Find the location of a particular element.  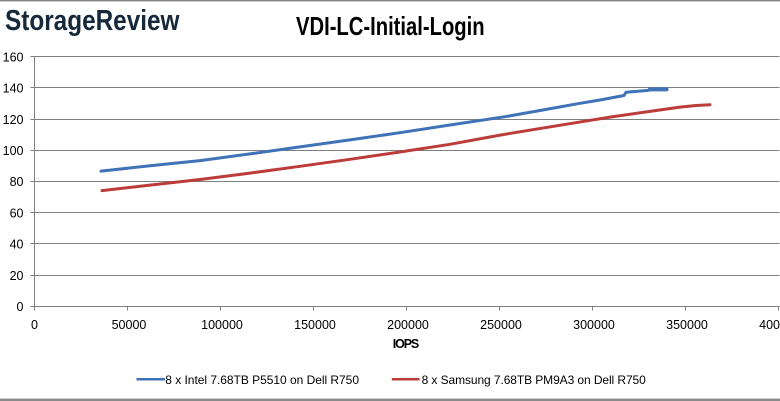

svg-text: 150000 is located at coordinates (315, 325).